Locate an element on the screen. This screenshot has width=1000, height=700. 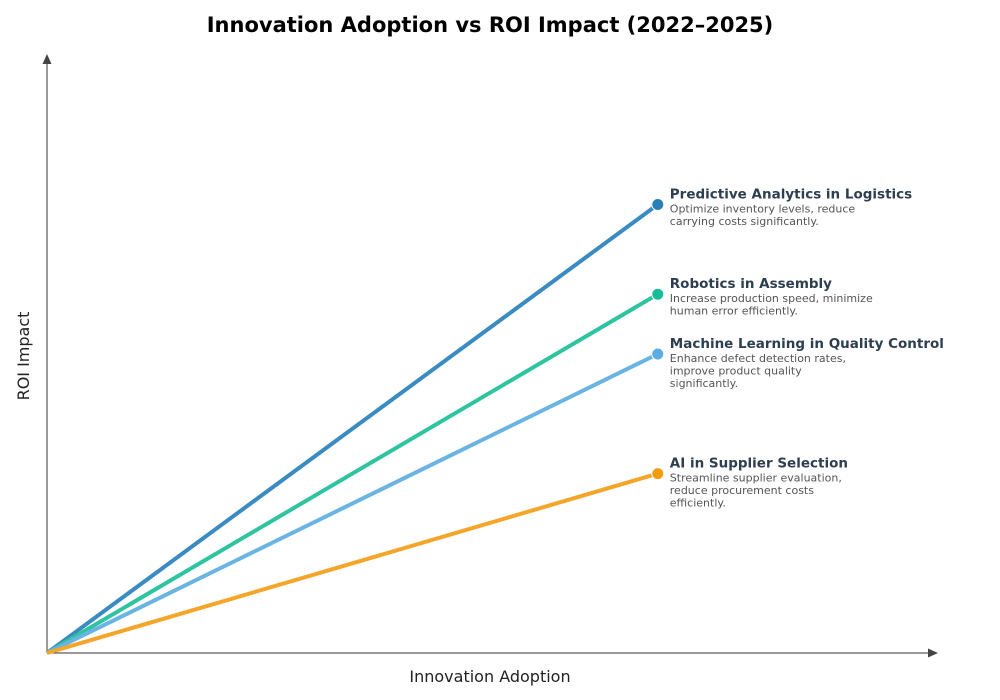
y-axis-arrow-icon is located at coordinates (47, 59).